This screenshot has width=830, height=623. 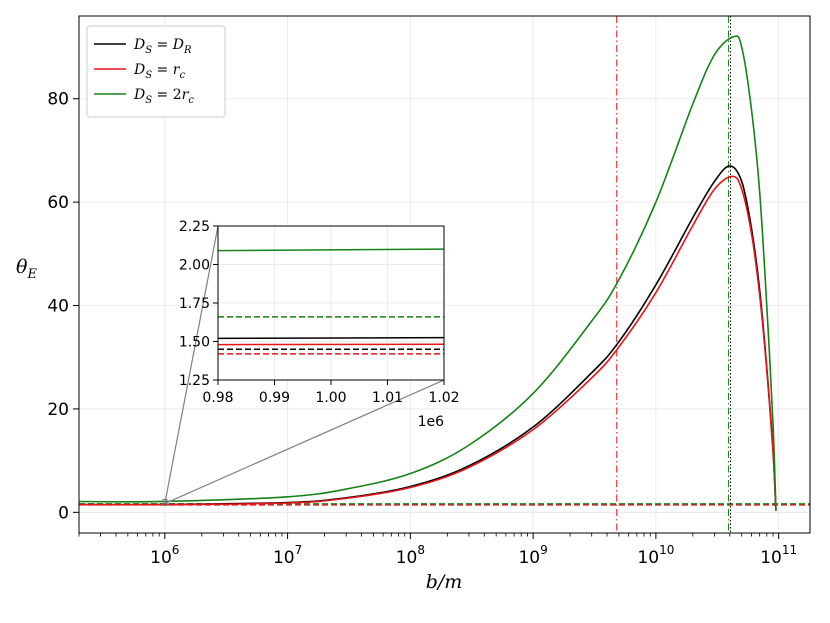 I want to click on y-tick-label: 80, so click(x=58, y=100).